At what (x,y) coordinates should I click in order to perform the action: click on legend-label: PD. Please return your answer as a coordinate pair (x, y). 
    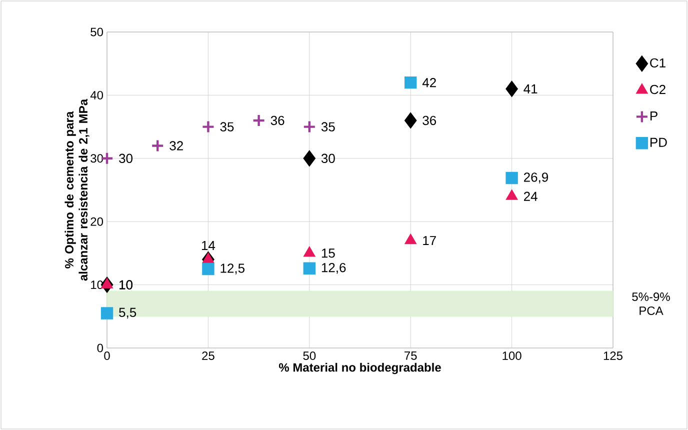
    Looking at the image, I should click on (658, 142).